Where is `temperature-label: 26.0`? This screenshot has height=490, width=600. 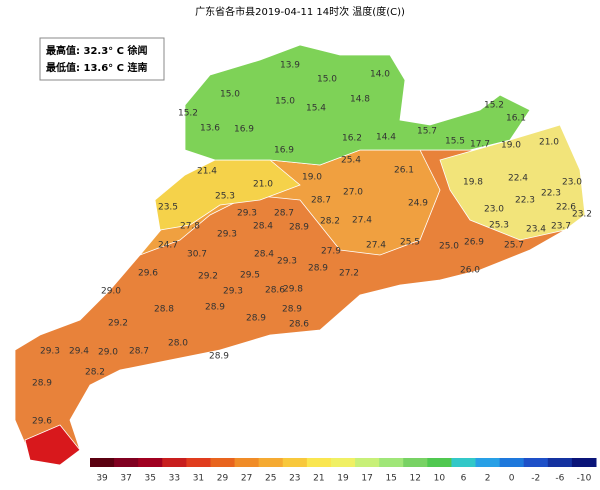 temperature-label: 26.0 is located at coordinates (470, 271).